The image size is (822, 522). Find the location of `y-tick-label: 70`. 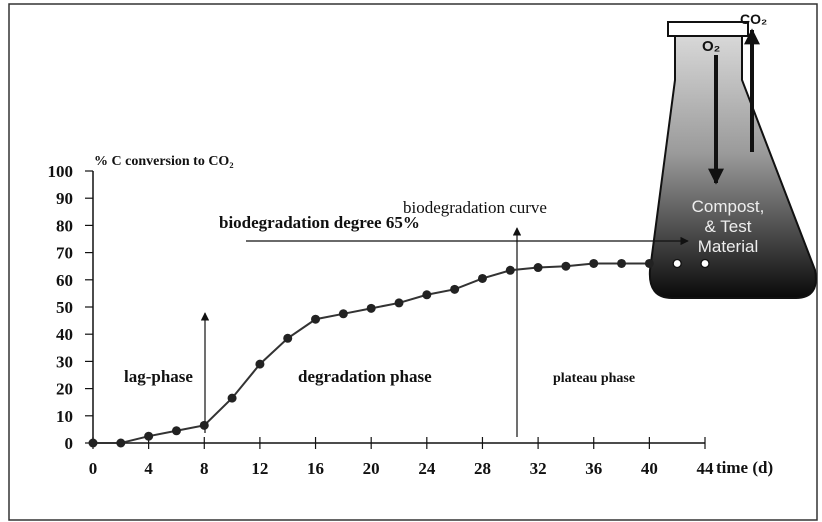

y-tick-label: 70 is located at coordinates (64, 253).